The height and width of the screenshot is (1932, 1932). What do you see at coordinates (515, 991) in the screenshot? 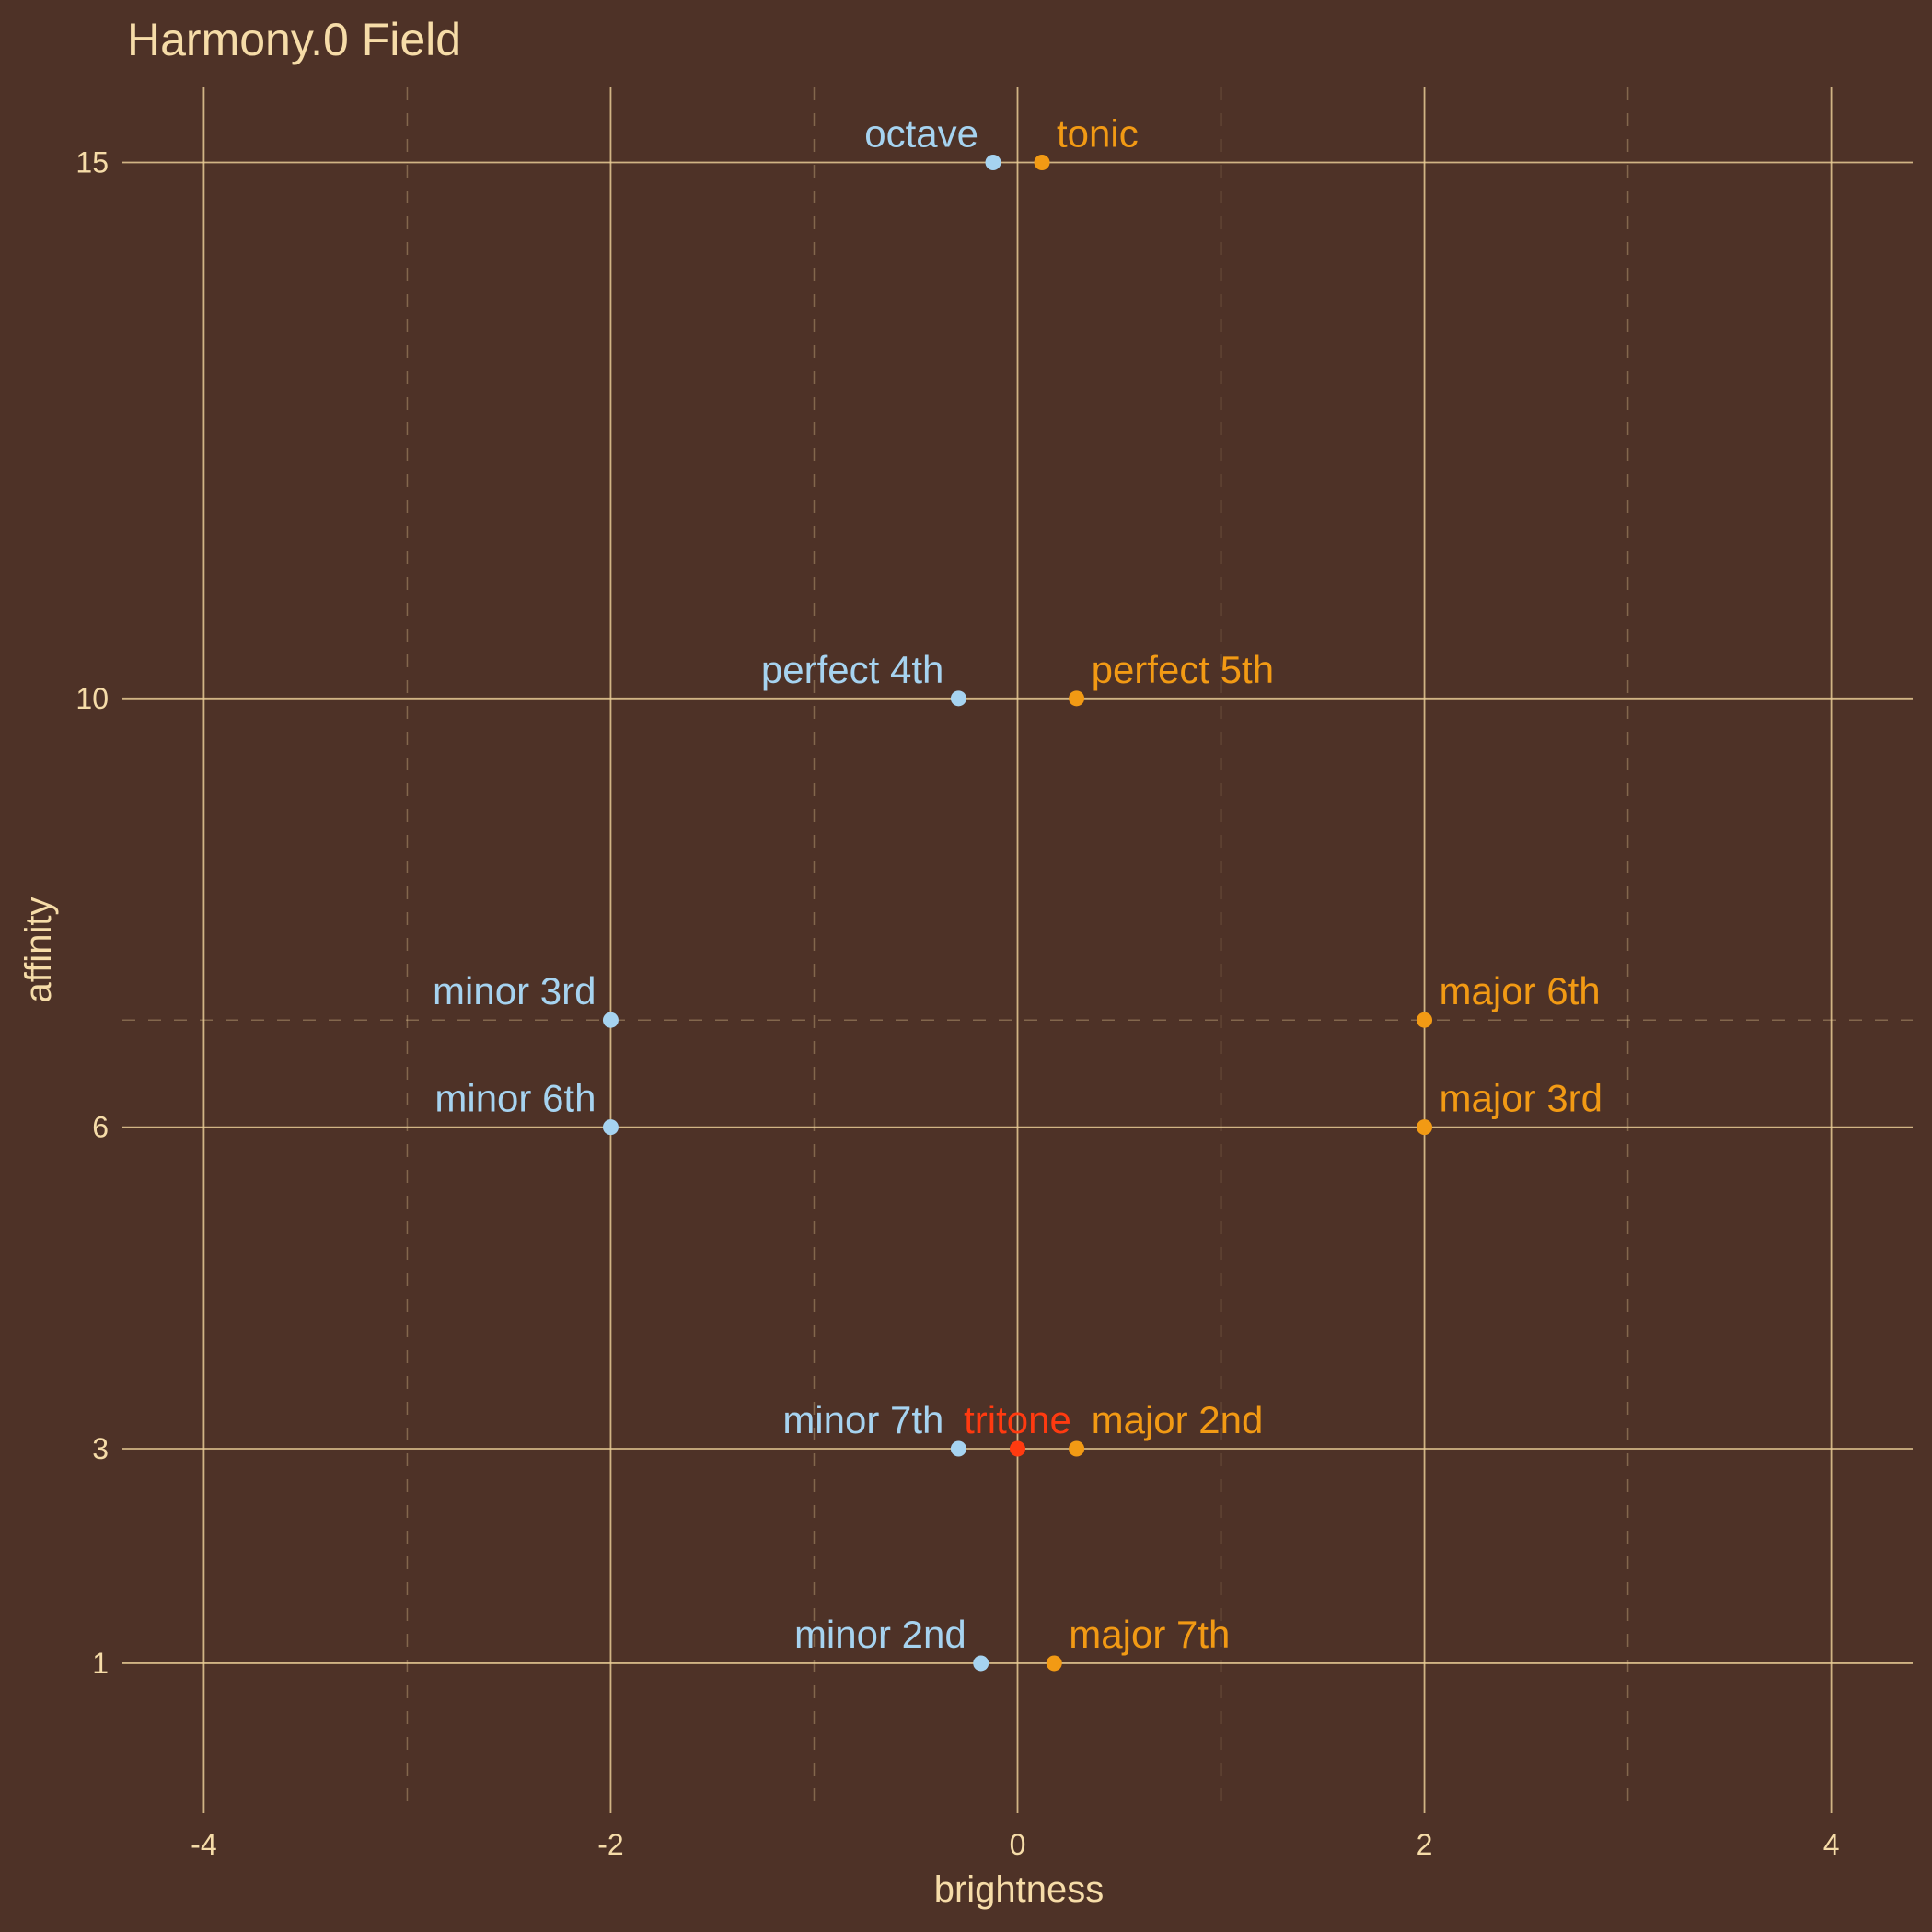
I see `label-minor-3rd: minor 3rd` at bounding box center [515, 991].